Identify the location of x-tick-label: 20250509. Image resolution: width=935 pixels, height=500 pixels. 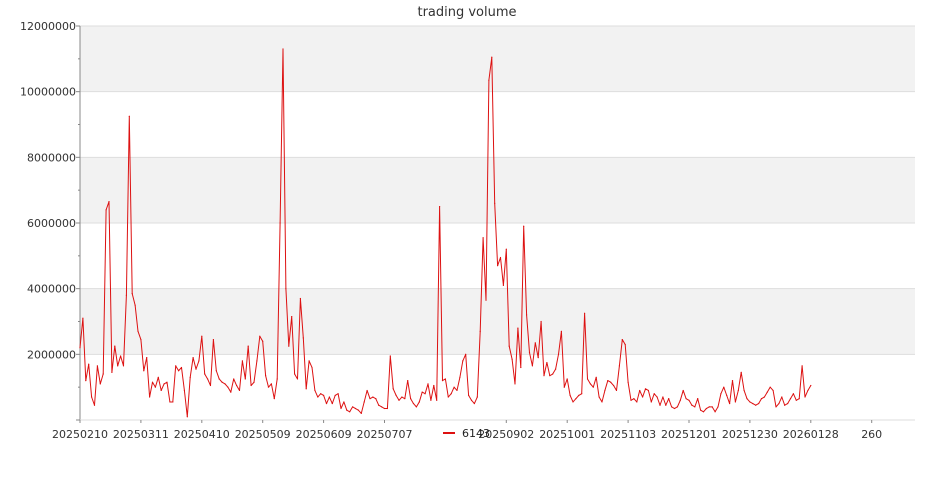
(263, 434).